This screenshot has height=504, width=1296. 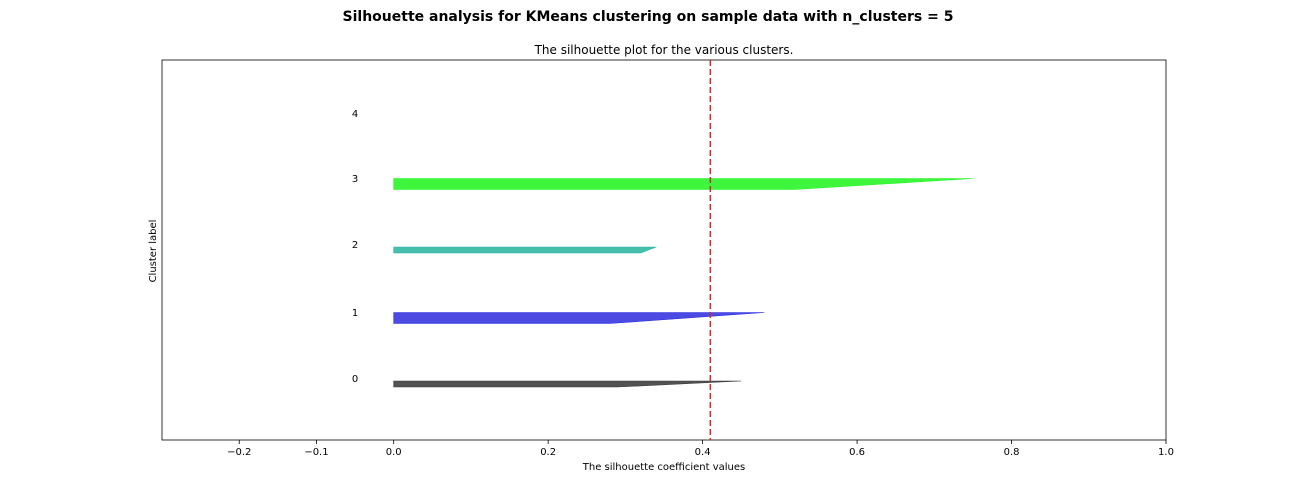 I want to click on x-tick-label: 0.4, so click(x=703, y=452).